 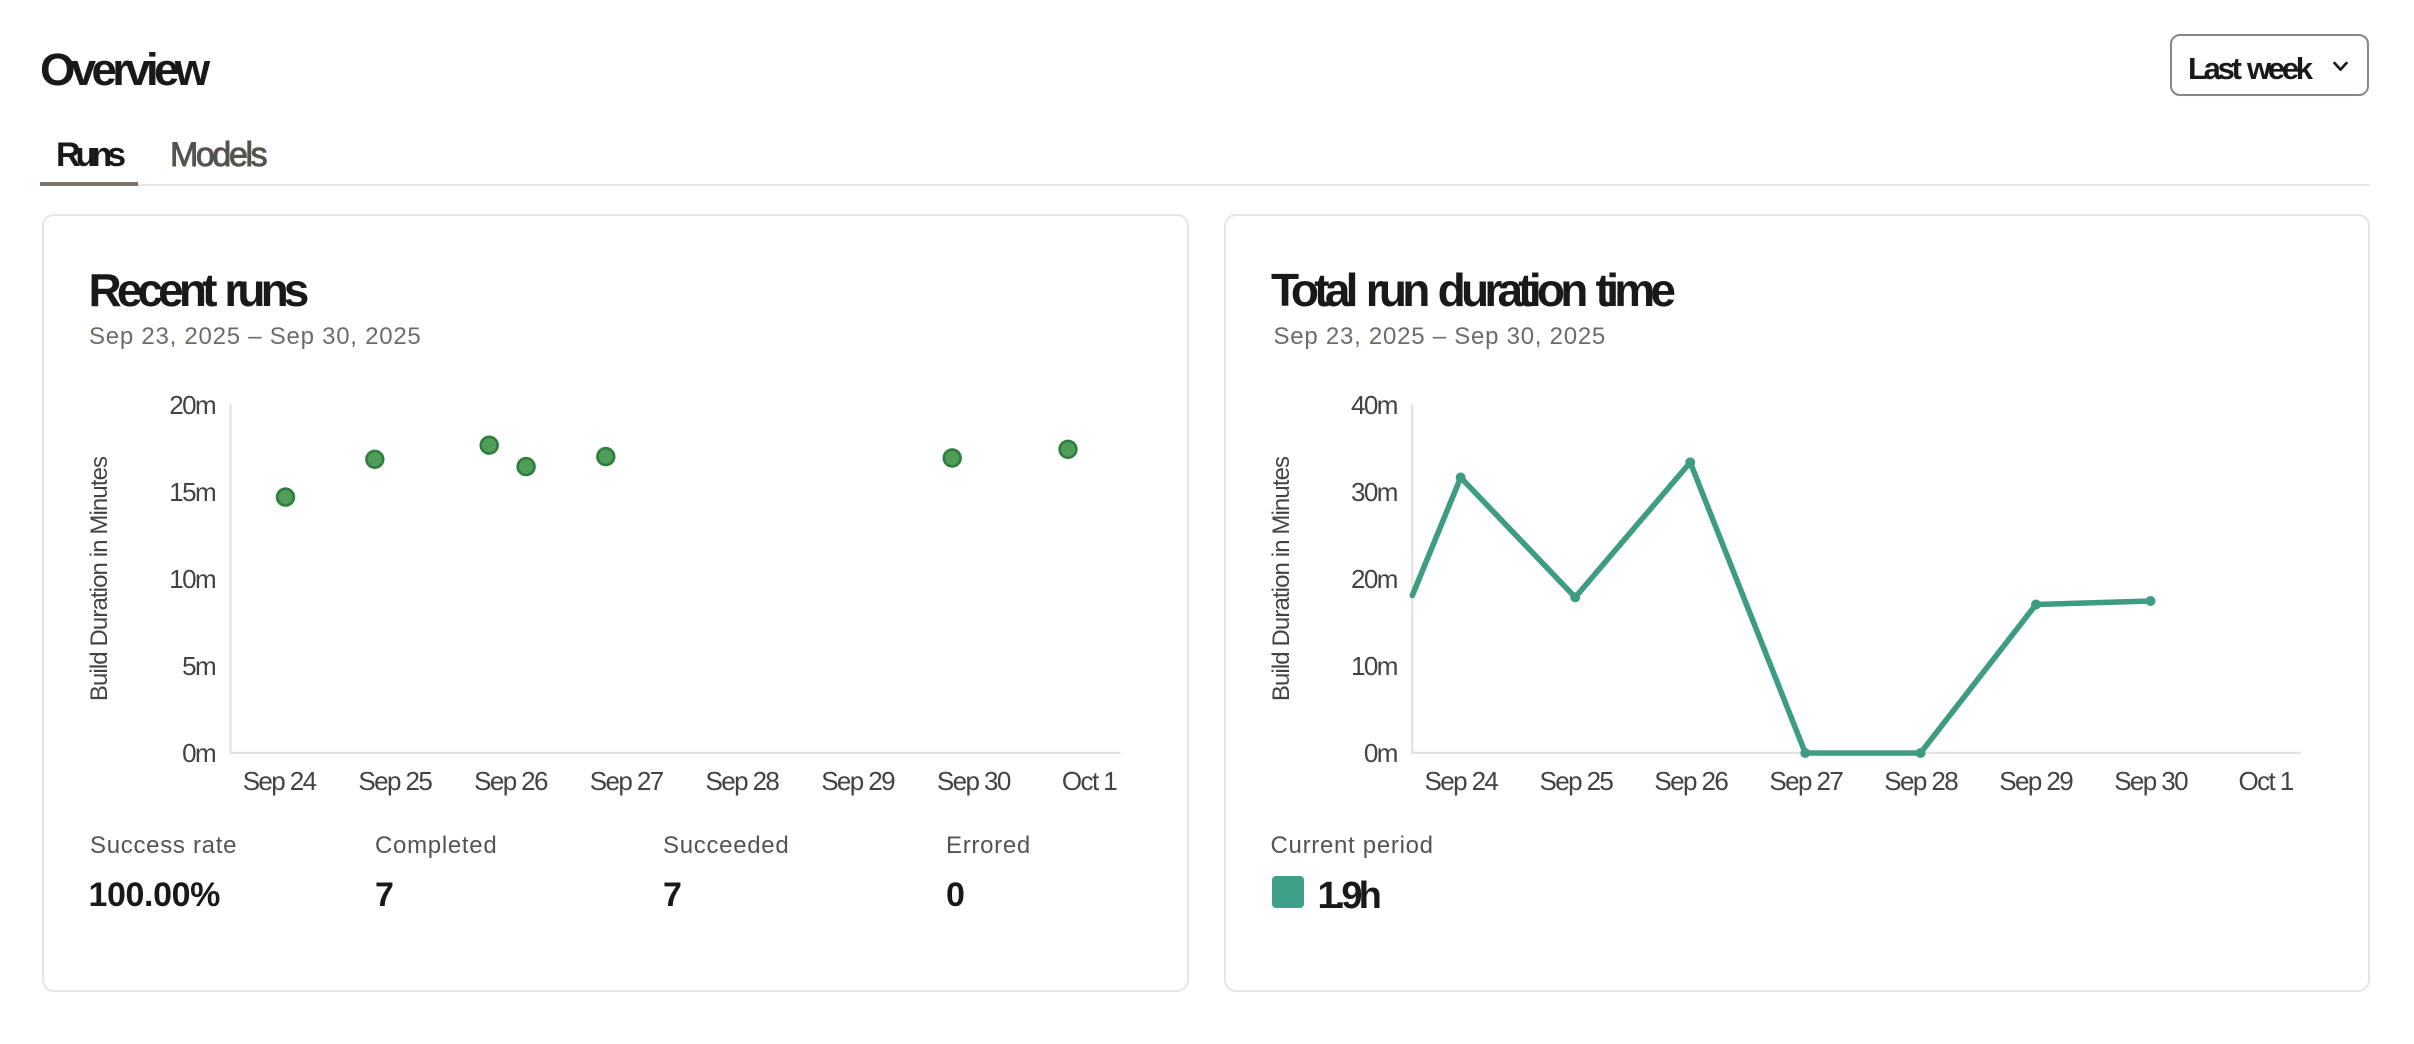 I want to click on svg-text: 40m, so click(x=1374, y=405).